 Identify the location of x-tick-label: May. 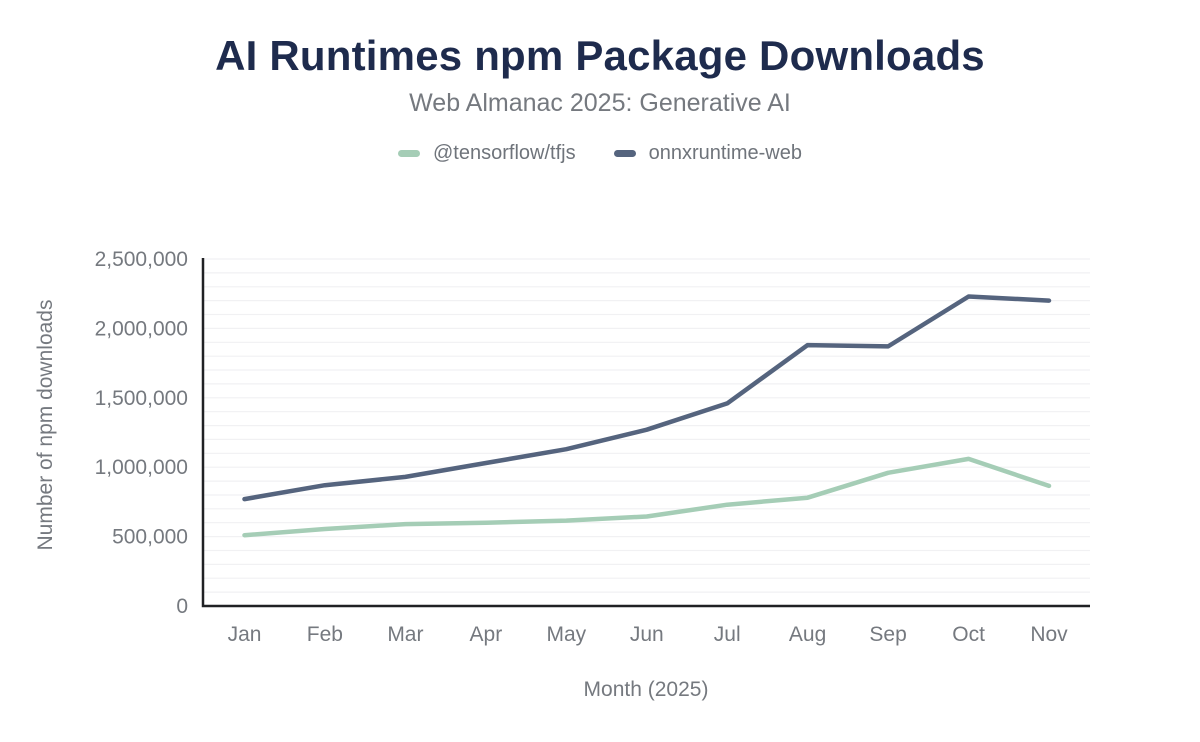
(566, 634).